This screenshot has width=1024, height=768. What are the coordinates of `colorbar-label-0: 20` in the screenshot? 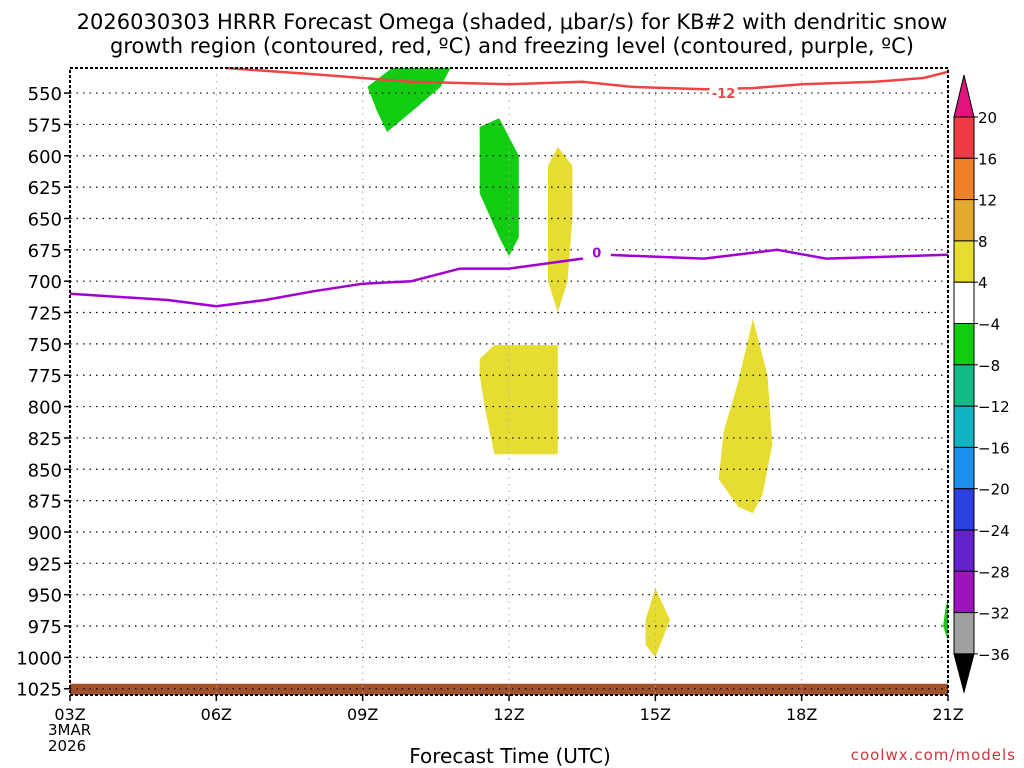 It's located at (987, 118).